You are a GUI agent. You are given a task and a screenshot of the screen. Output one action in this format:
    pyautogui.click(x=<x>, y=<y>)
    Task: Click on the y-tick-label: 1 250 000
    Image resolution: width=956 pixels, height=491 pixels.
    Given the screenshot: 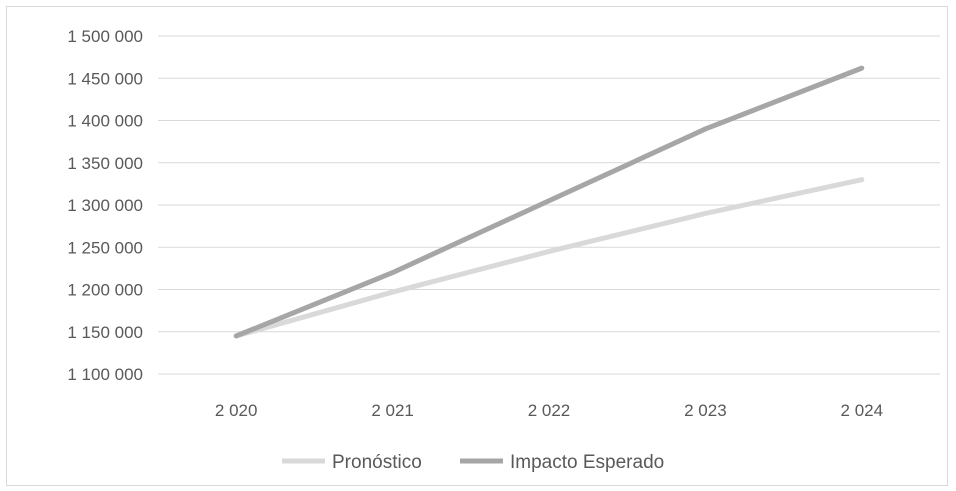 What is the action you would take?
    pyautogui.click(x=105, y=247)
    